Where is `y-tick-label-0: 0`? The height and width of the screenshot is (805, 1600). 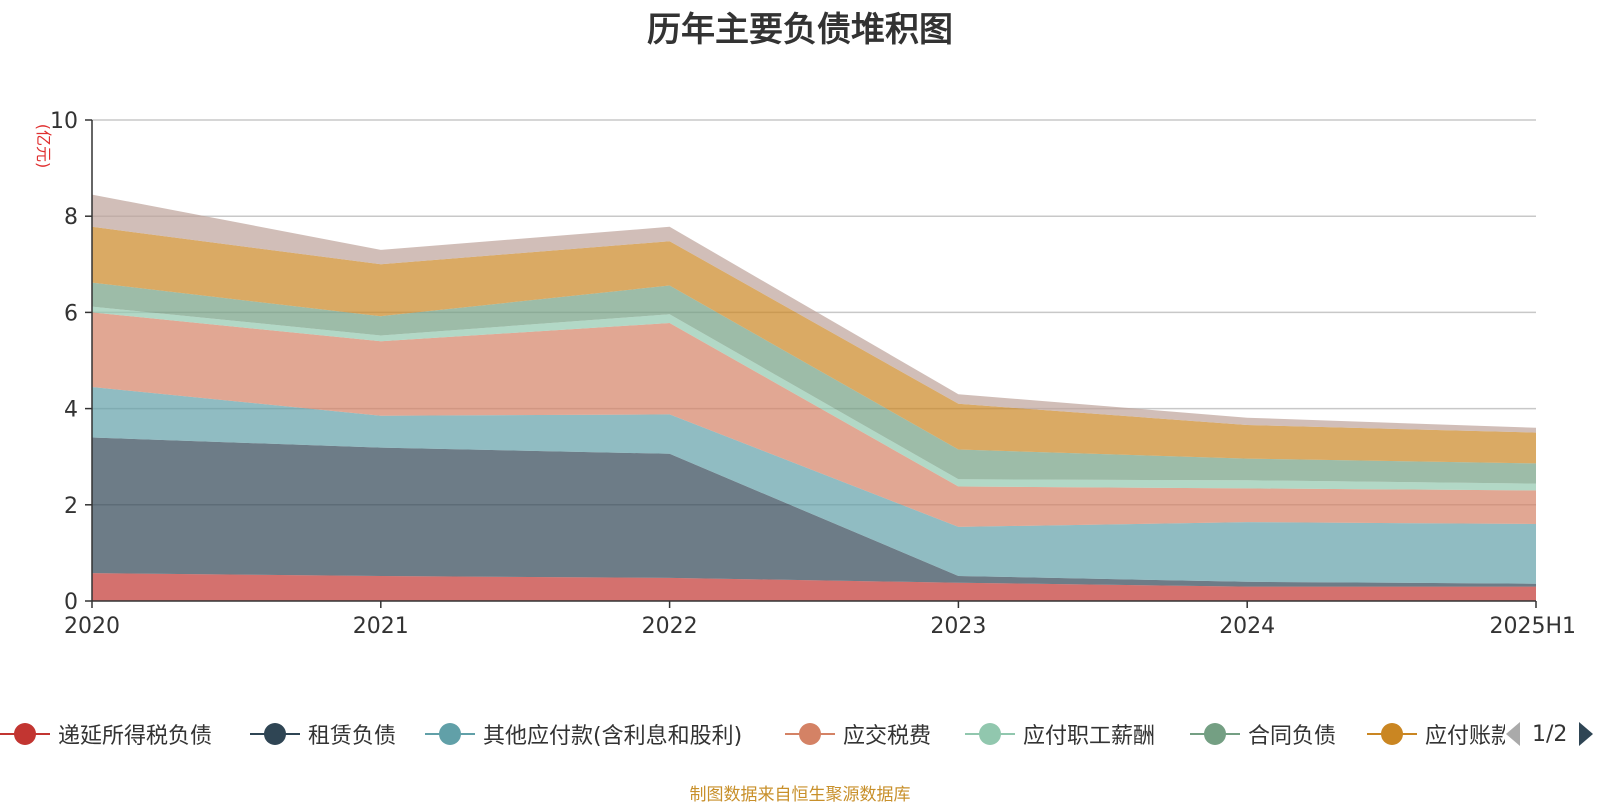 y-tick-label-0: 0 is located at coordinates (71, 602).